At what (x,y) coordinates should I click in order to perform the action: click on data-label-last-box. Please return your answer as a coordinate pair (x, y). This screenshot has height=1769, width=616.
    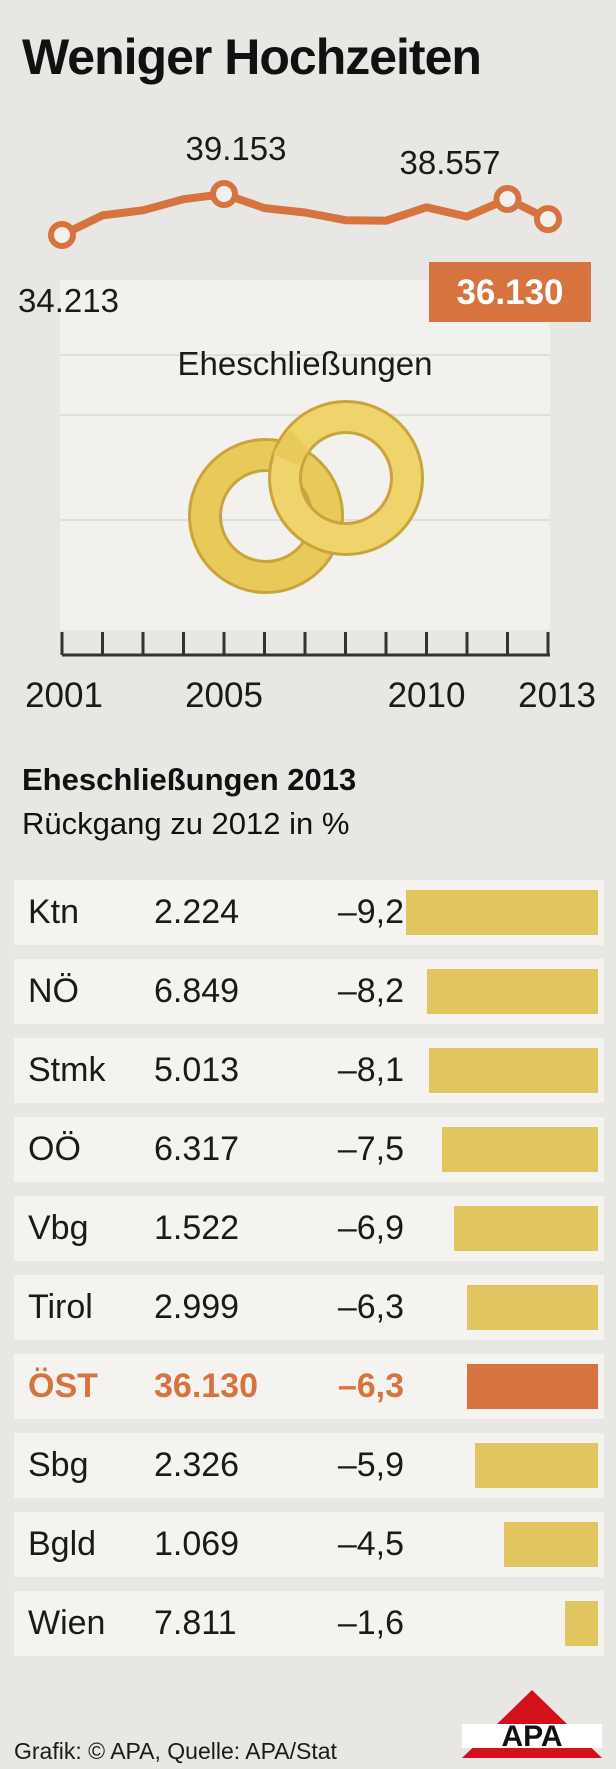
    Looking at the image, I should click on (510, 292).